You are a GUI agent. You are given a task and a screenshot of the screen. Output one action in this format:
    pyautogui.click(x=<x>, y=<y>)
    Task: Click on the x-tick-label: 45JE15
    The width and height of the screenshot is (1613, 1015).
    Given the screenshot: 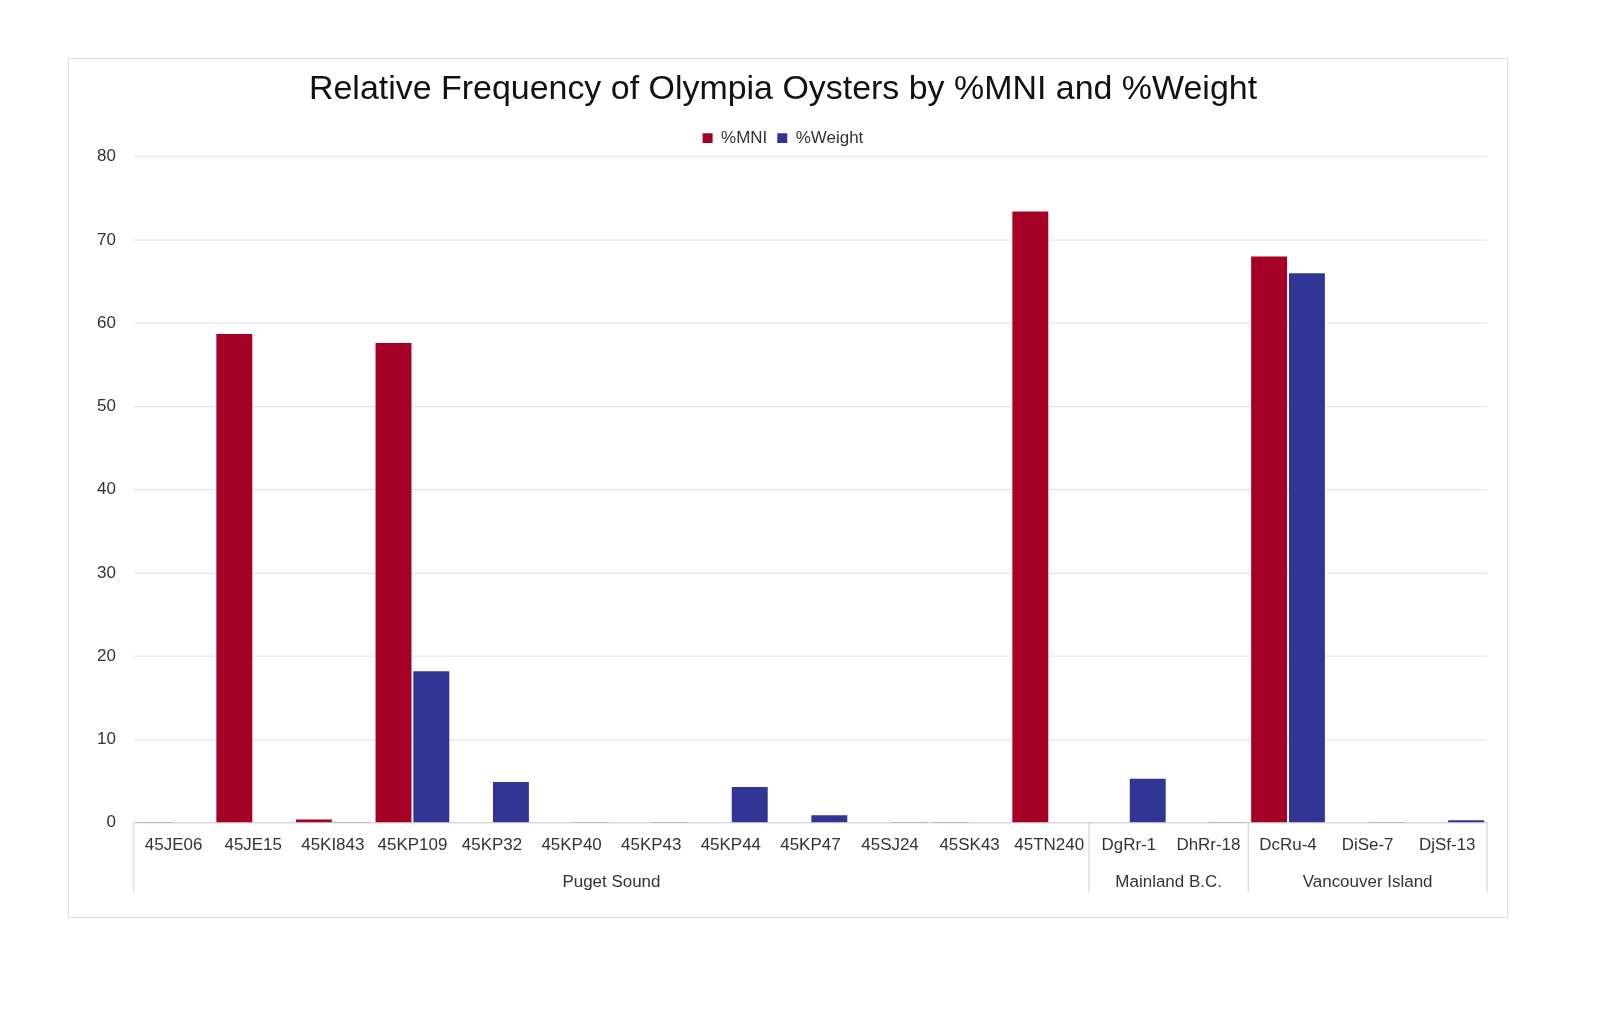 What is the action you would take?
    pyautogui.click(x=253, y=844)
    